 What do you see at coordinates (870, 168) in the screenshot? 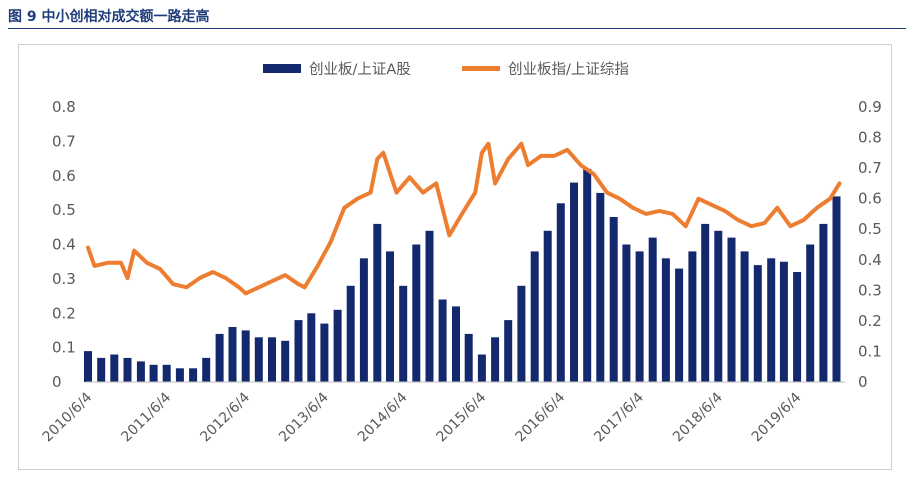
I see `y-right-tick-7: 0.7` at bounding box center [870, 168].